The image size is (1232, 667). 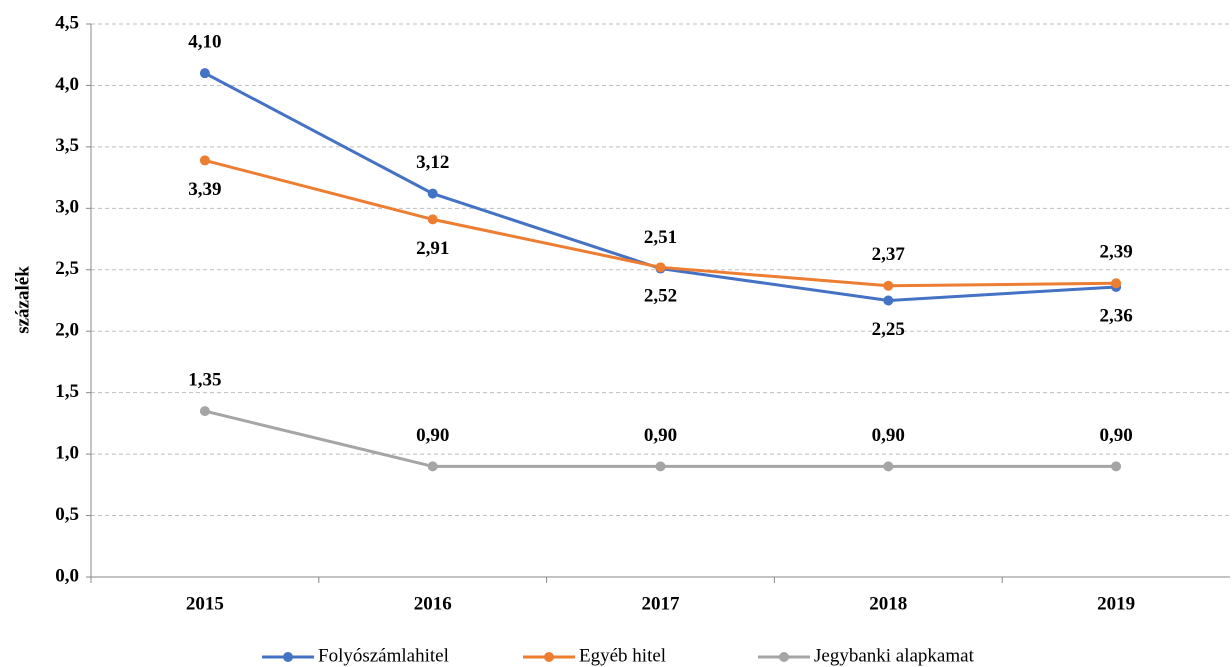 What do you see at coordinates (204, 379) in the screenshot?
I see `data-label: 1,35` at bounding box center [204, 379].